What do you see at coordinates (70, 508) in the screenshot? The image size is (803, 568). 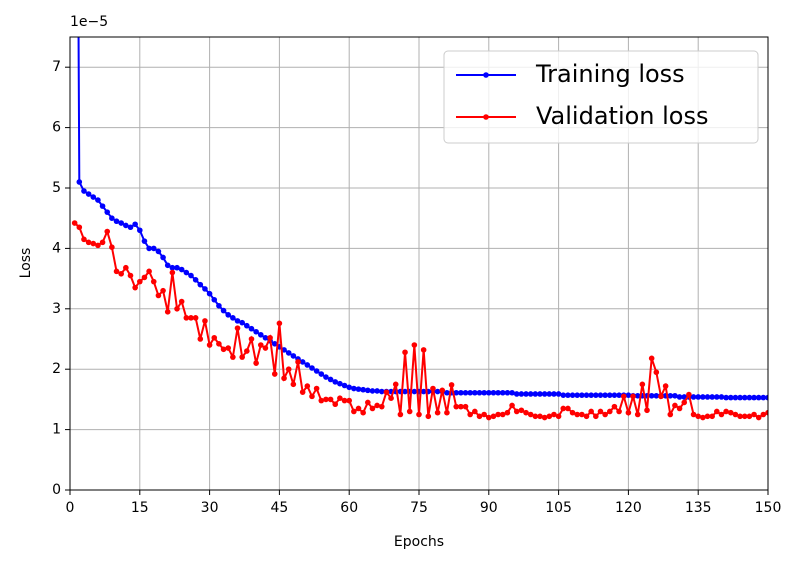 I see `x-tick-label: 0` at bounding box center [70, 508].